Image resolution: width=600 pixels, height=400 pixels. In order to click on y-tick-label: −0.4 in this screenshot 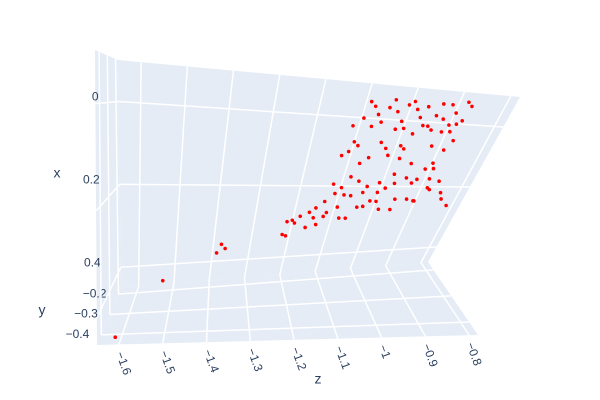, I will do `click(78, 334)`.